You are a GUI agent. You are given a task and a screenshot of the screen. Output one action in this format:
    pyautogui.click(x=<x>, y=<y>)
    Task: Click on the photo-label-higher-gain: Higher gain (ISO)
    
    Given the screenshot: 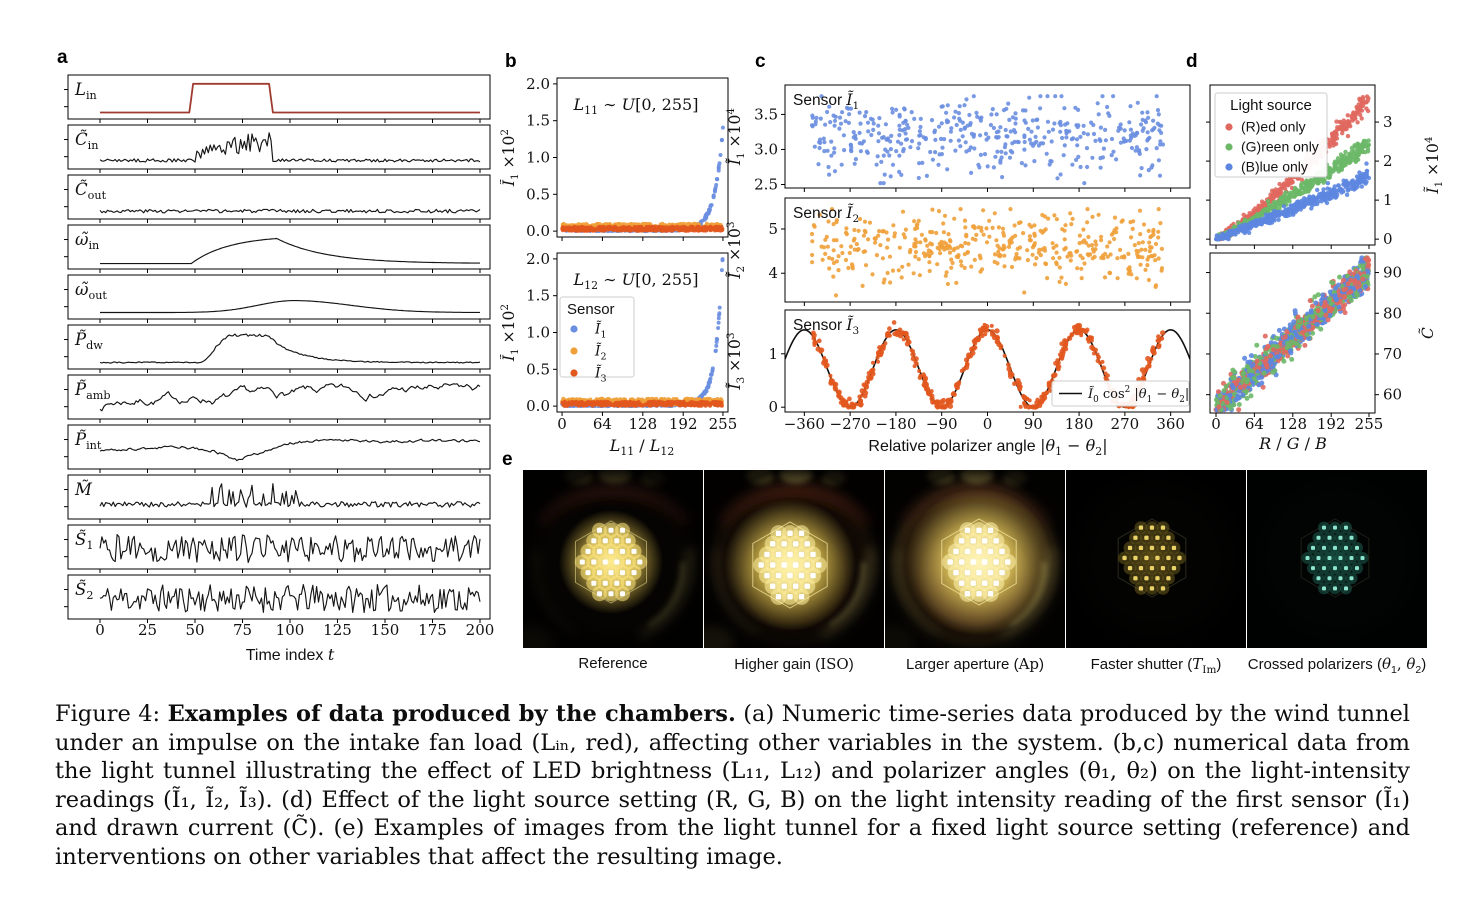 What is the action you would take?
    pyautogui.click(x=794, y=664)
    